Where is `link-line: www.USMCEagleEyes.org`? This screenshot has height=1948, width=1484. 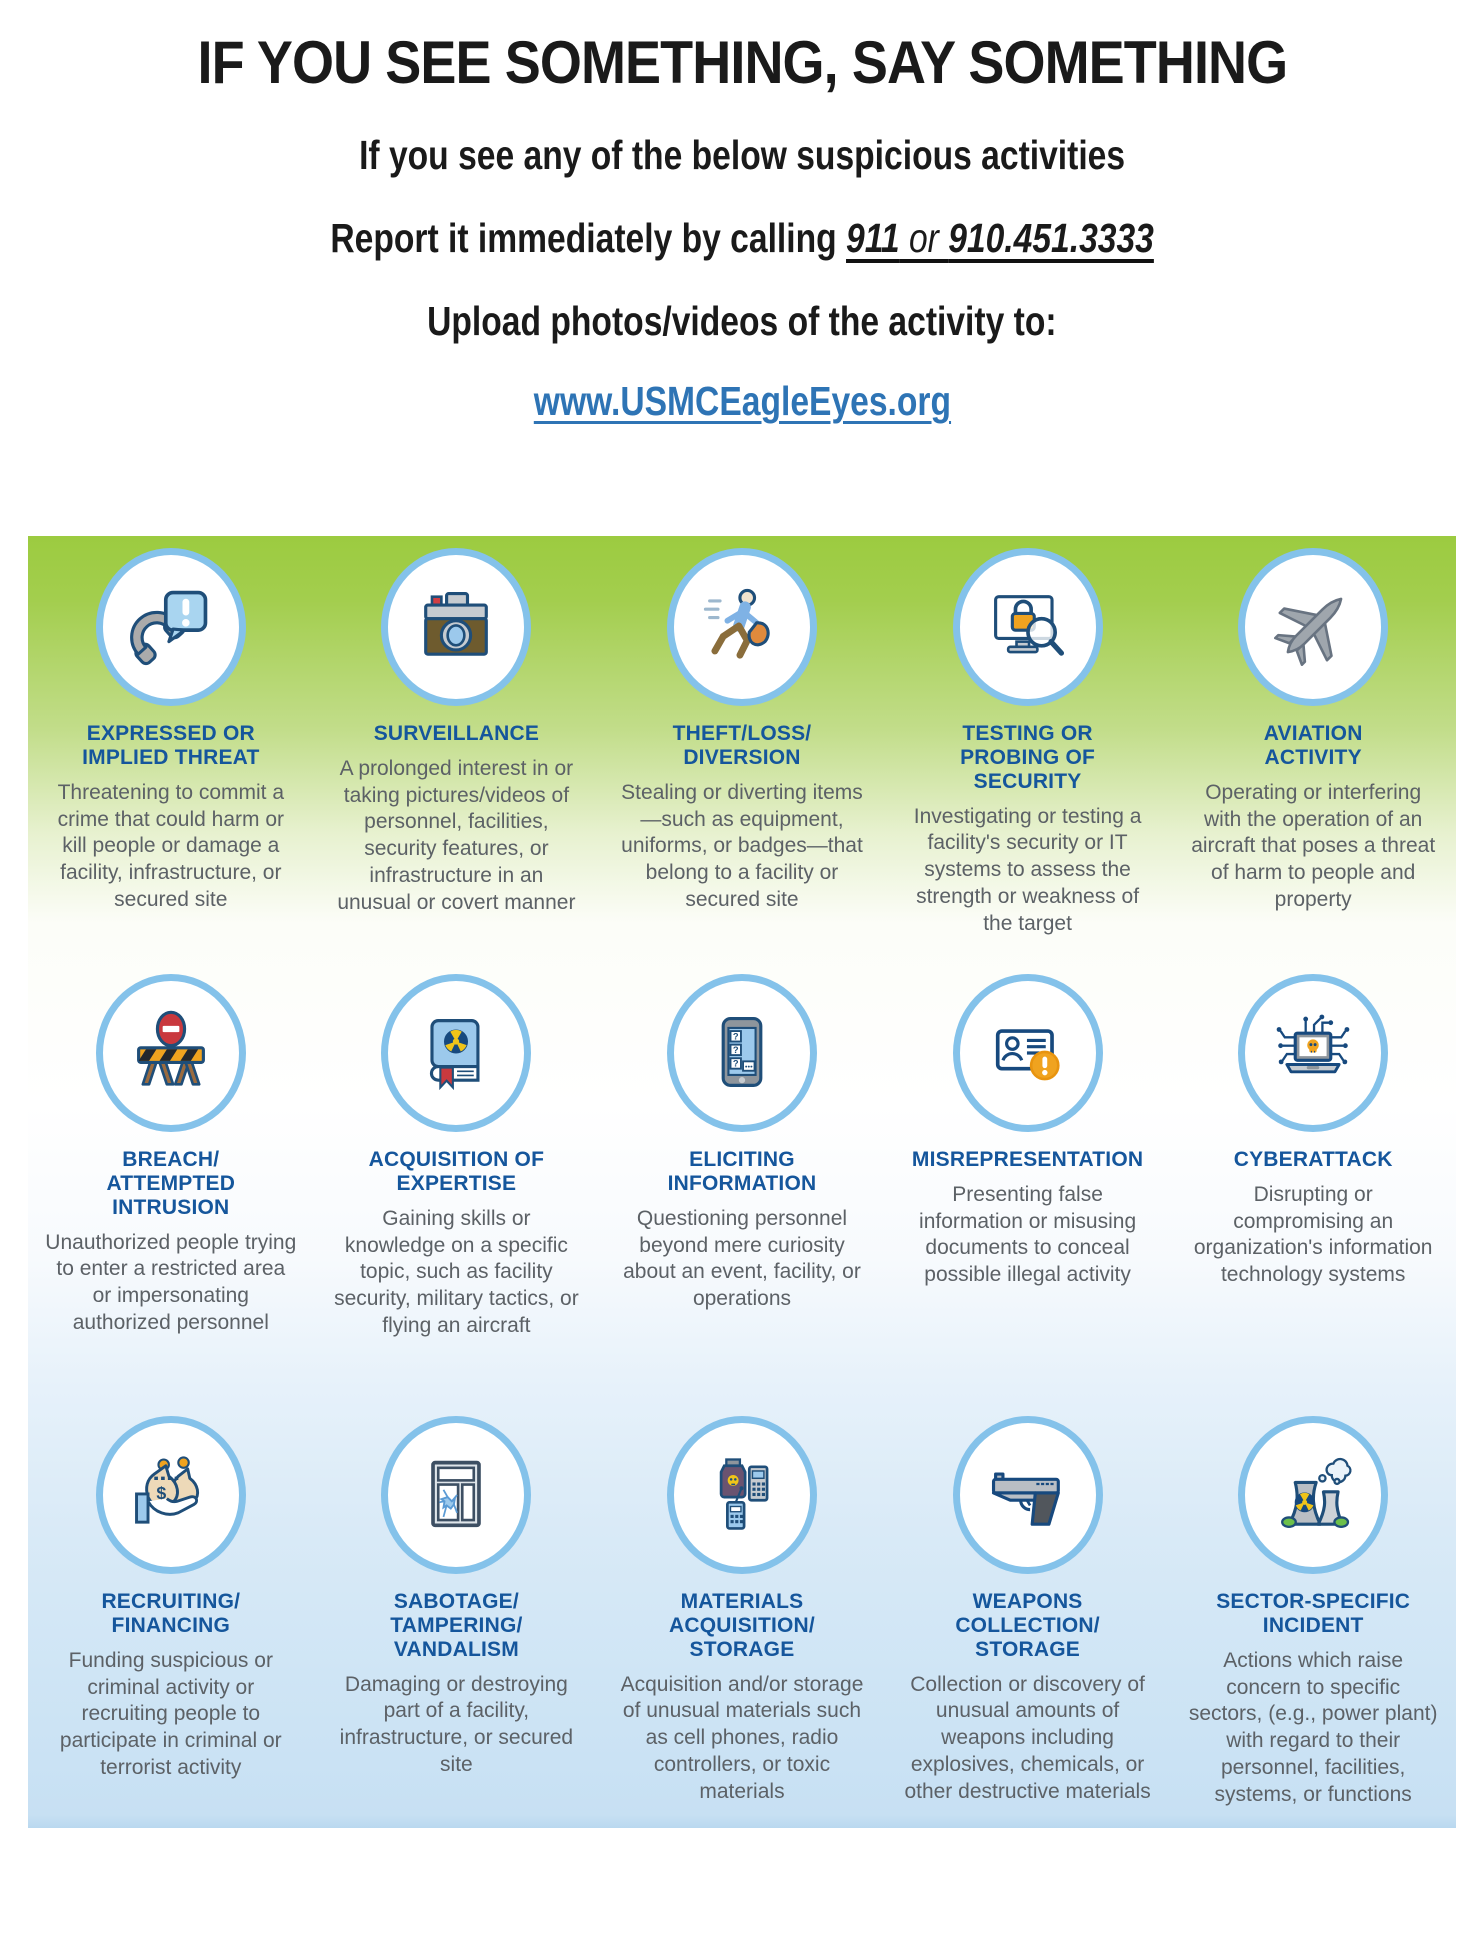
link-line: www.USMCEagleEyes.org is located at coordinates (742, 401).